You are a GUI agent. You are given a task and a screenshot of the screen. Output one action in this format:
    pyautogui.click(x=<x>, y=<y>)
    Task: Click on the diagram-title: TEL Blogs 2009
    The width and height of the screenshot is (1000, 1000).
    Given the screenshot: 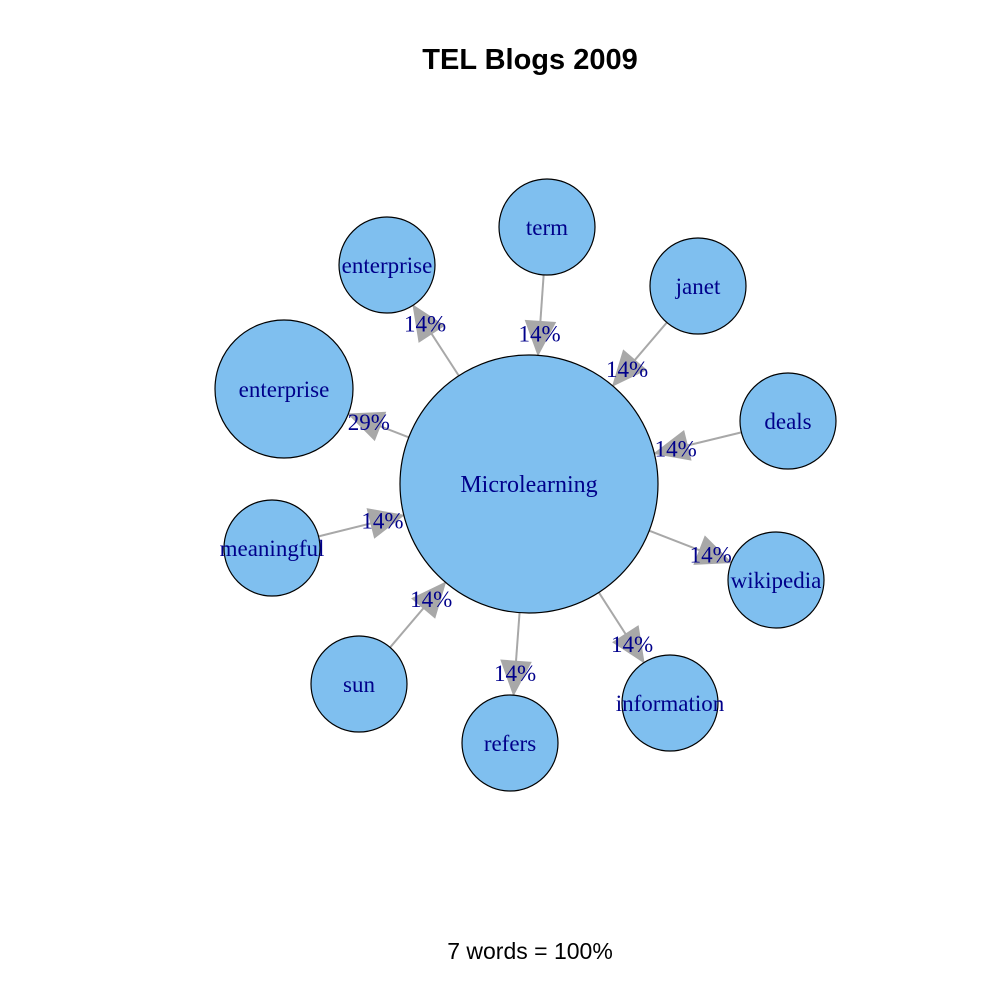 What is the action you would take?
    pyautogui.click(x=530, y=60)
    